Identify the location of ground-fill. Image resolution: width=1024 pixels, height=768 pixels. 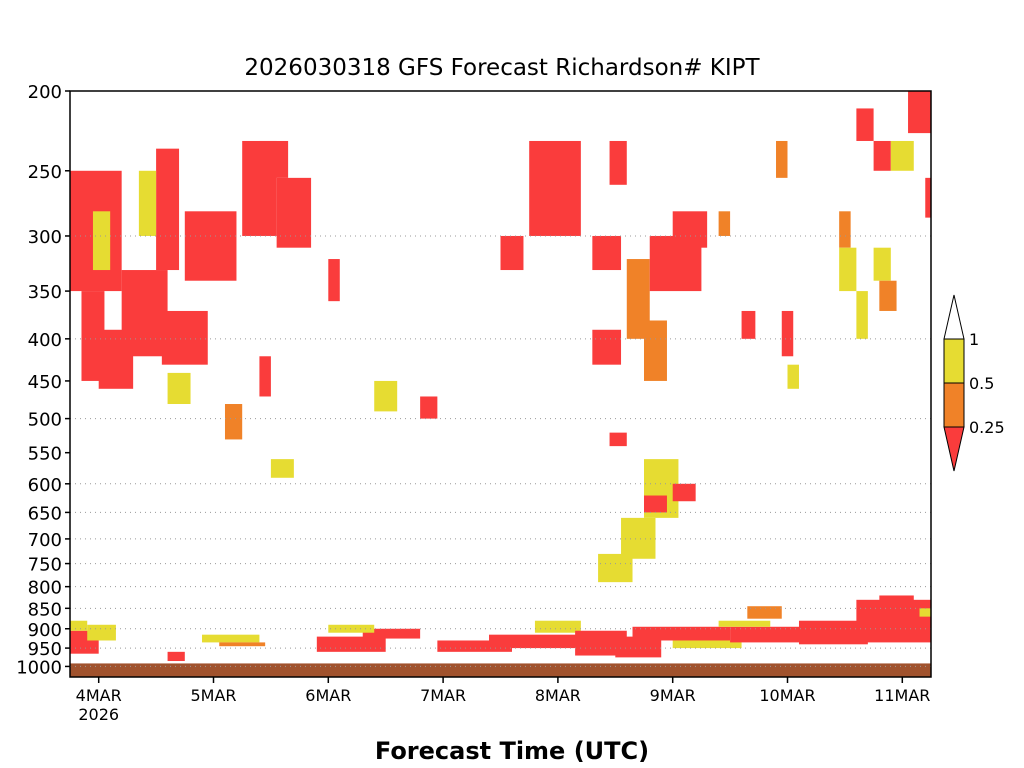
(500, 670).